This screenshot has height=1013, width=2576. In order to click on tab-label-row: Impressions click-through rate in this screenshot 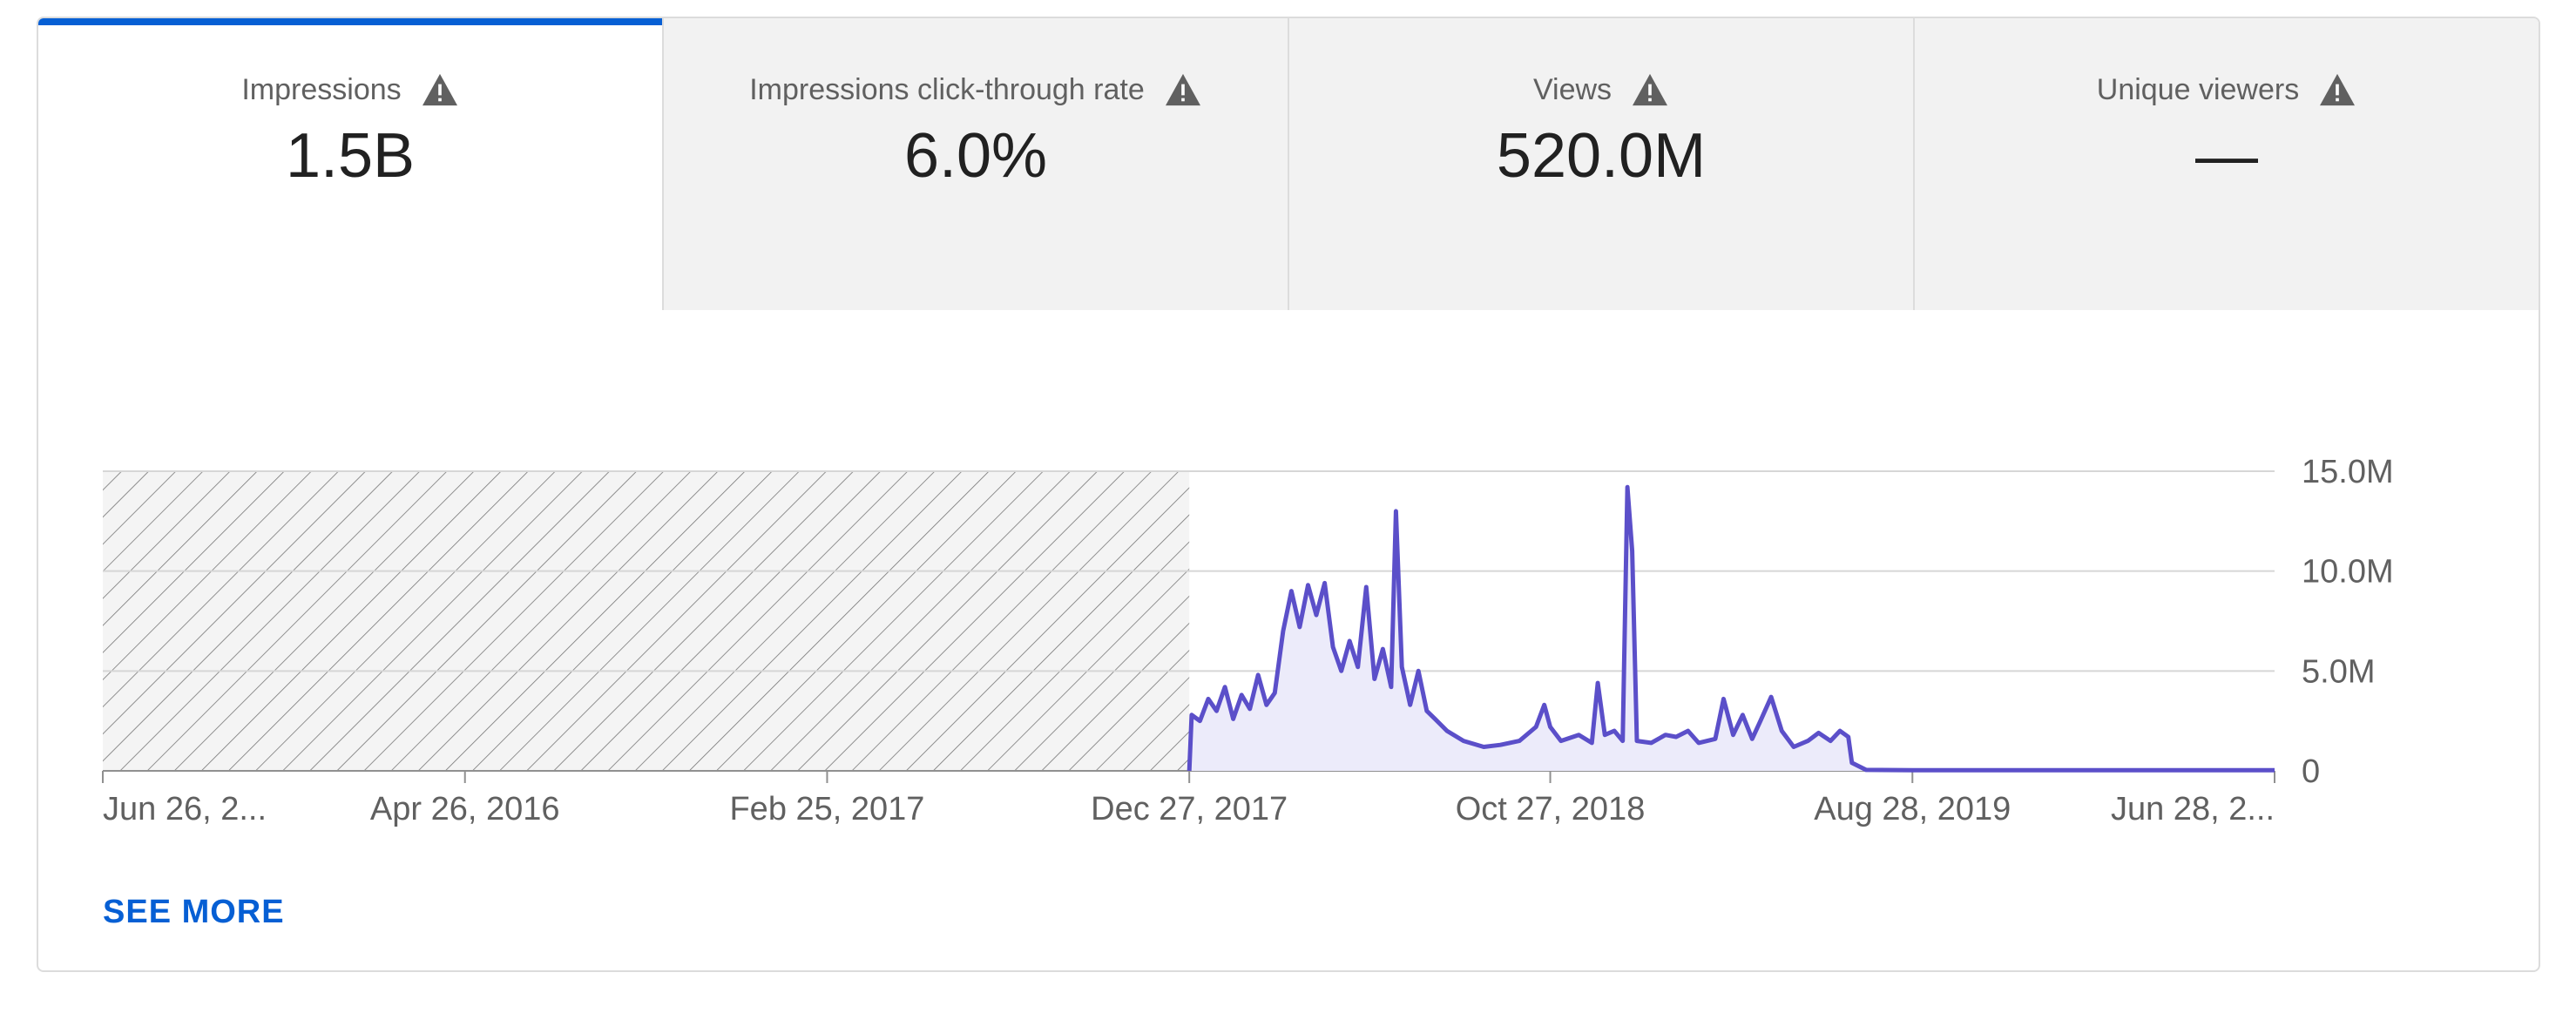, I will do `click(976, 89)`.